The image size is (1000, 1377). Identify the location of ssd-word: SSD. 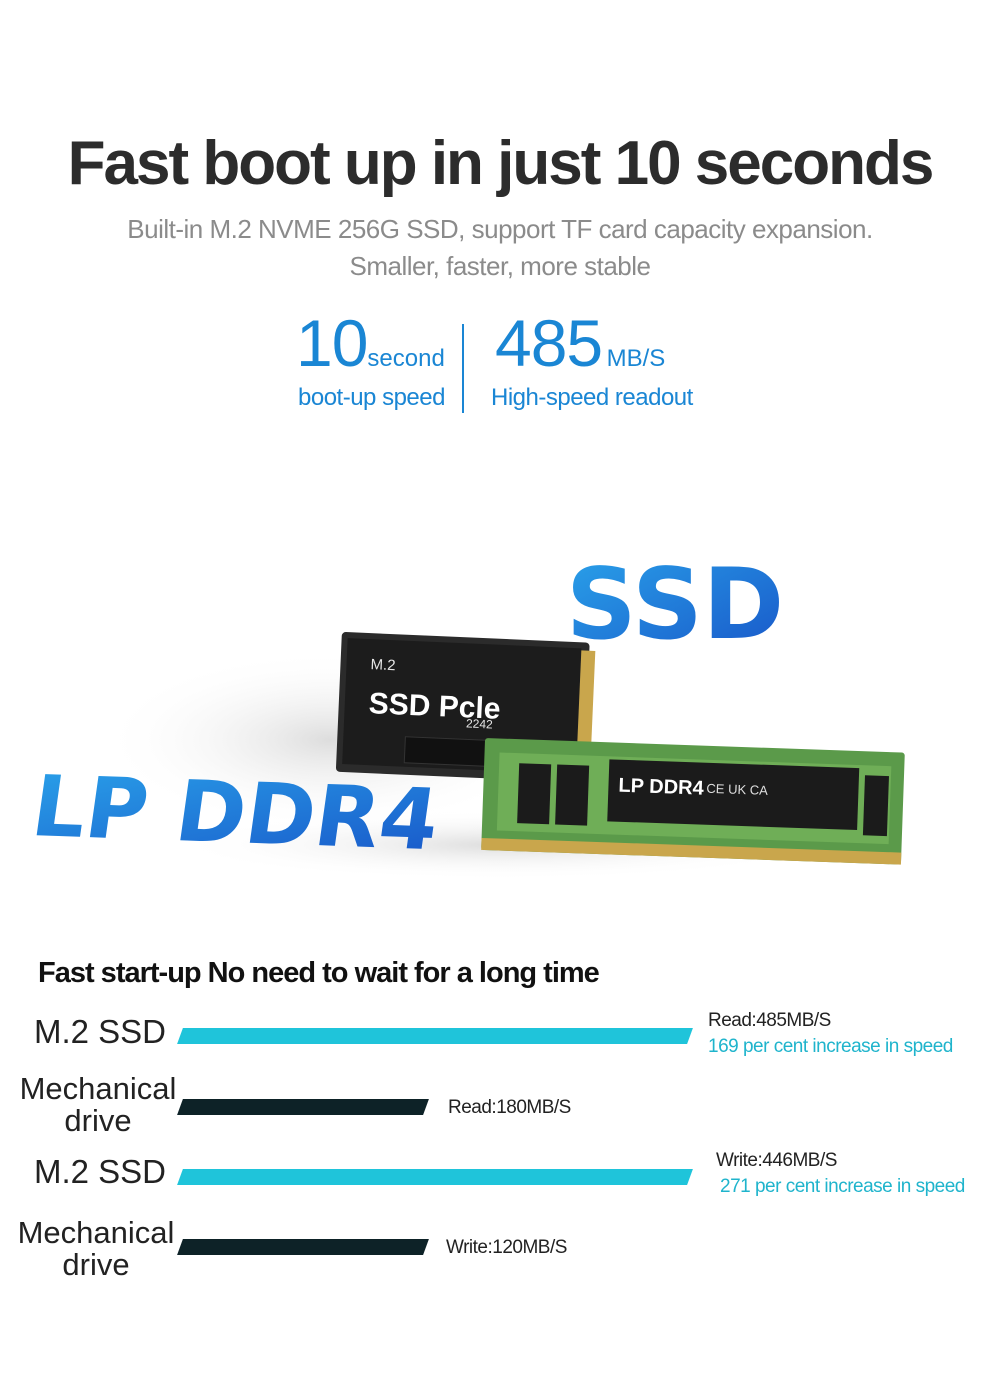
(675, 605).